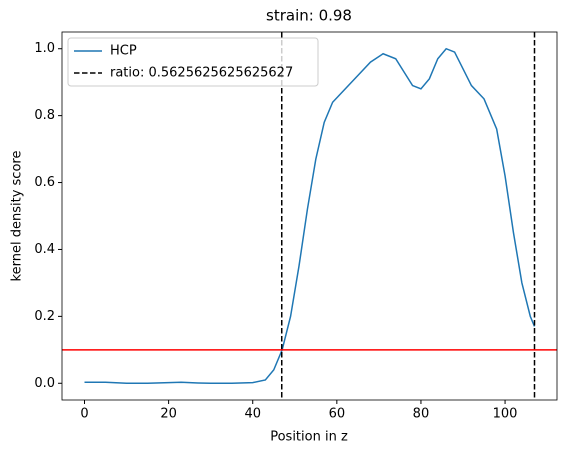 This screenshot has height=454, width=567. Describe the element at coordinates (44, 48) in the screenshot. I see `y-tick-label: 1.0` at that location.